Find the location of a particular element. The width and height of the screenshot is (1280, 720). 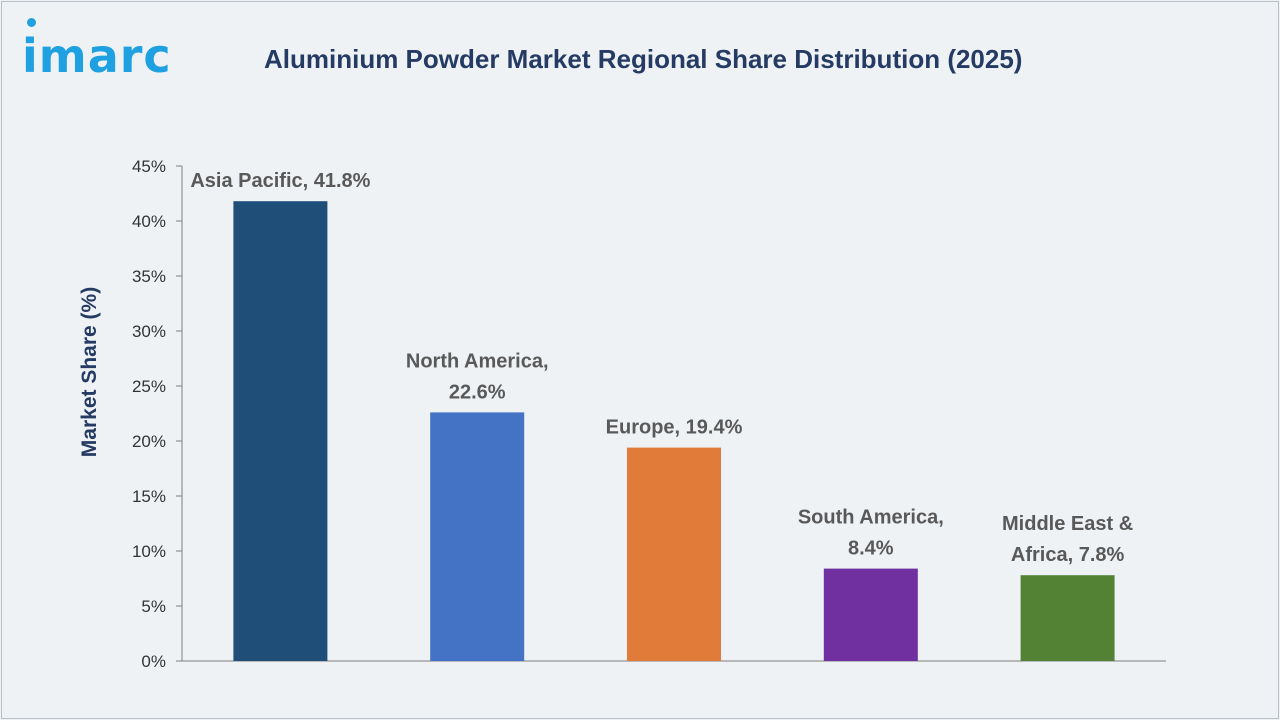

bar-south-america is located at coordinates (870, 614).